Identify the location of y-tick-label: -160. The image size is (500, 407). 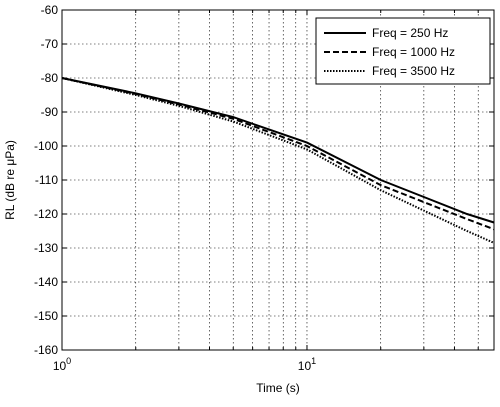
(46, 350).